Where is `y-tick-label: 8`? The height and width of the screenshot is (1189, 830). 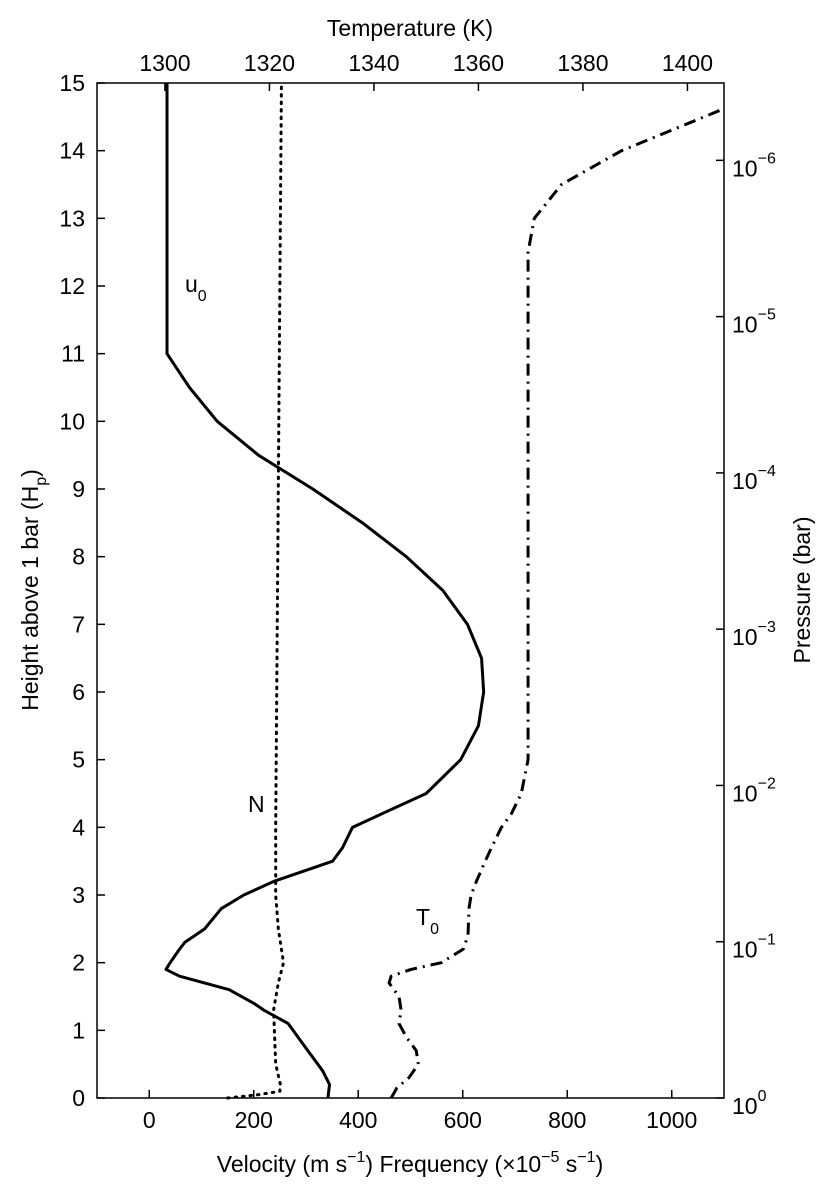 y-tick-label: 8 is located at coordinates (78, 557).